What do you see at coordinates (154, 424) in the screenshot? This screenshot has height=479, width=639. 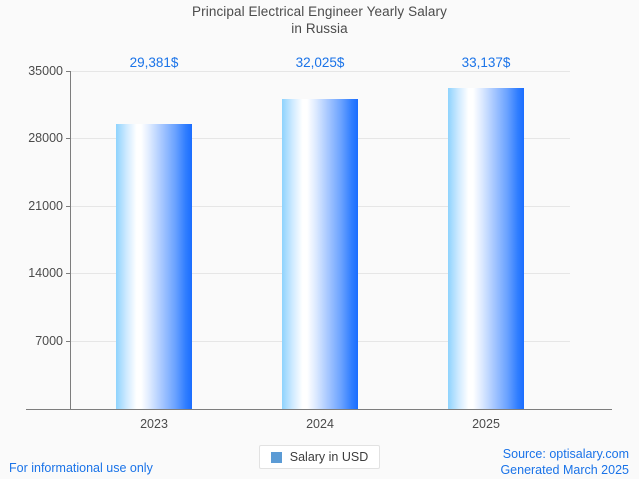 I see `x-axis-label-2023: 2023` at bounding box center [154, 424].